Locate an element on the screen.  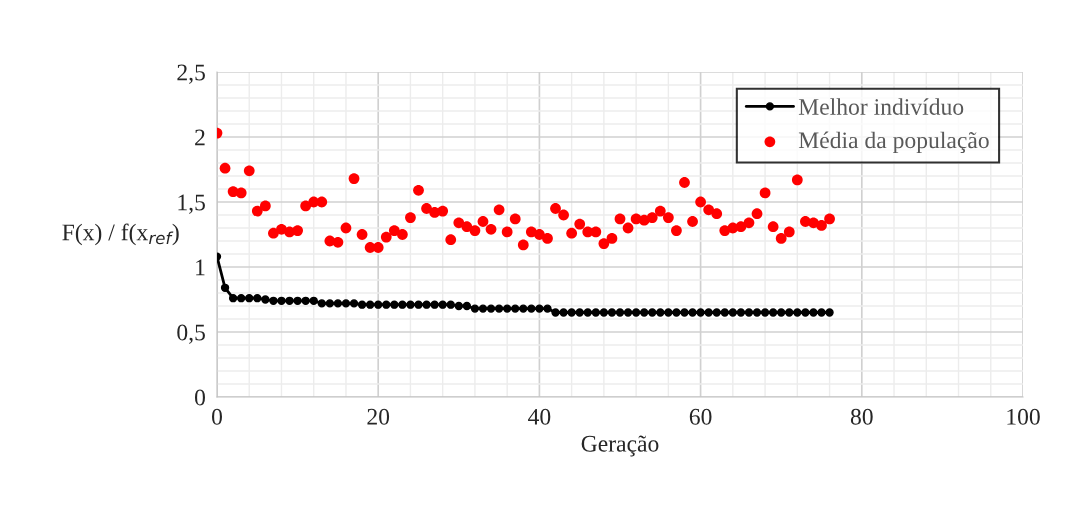
x-tick-label: 80 is located at coordinates (861, 416).